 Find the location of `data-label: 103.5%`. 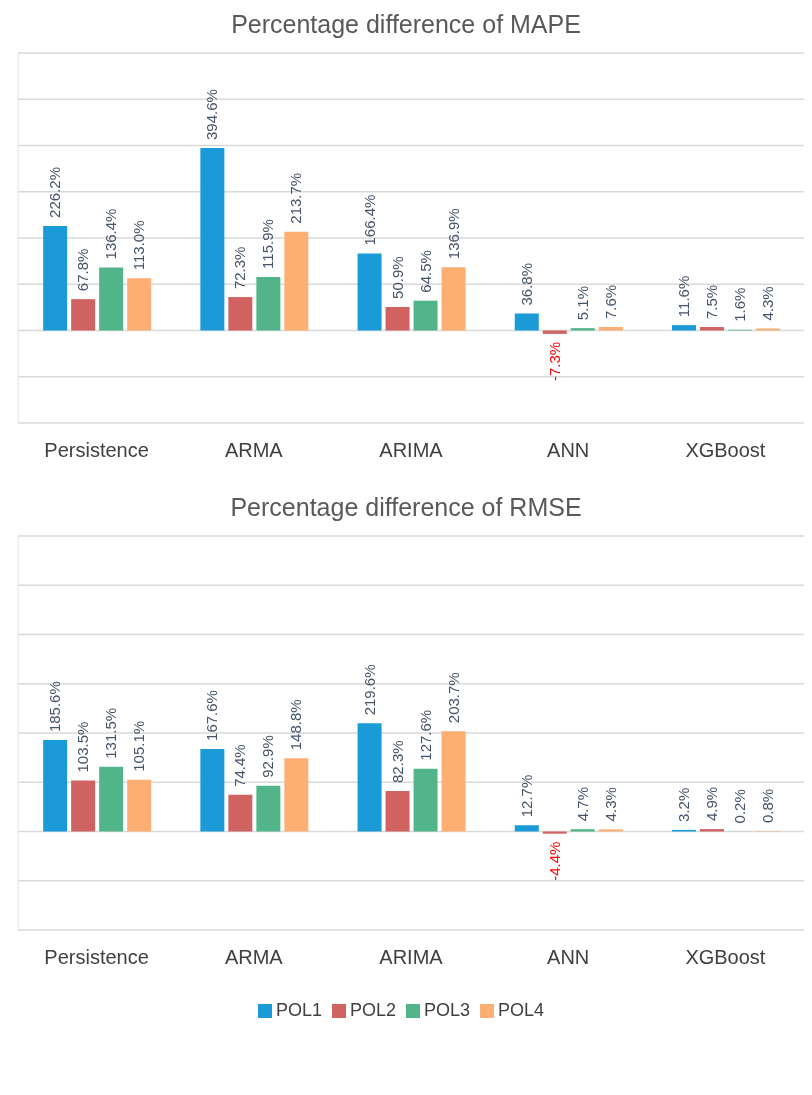

data-label: 103.5% is located at coordinates (83, 747).